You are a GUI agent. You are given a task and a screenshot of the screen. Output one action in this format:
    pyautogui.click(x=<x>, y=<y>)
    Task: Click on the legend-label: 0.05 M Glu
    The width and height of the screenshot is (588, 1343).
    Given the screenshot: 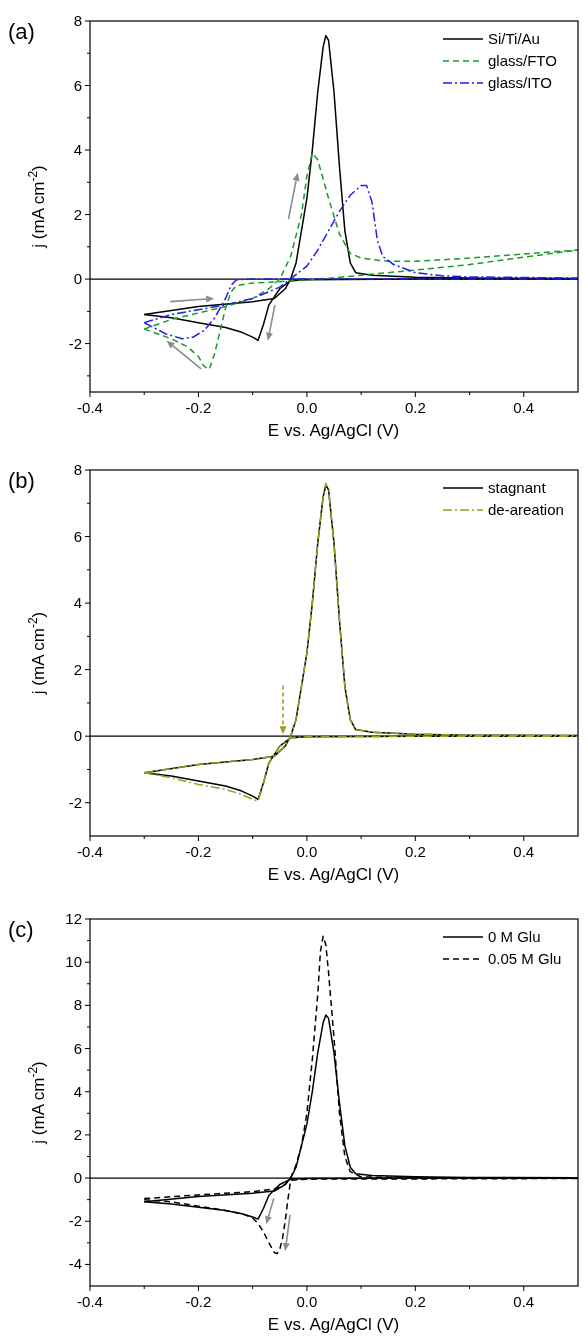 What is the action you would take?
    pyautogui.click(x=525, y=958)
    